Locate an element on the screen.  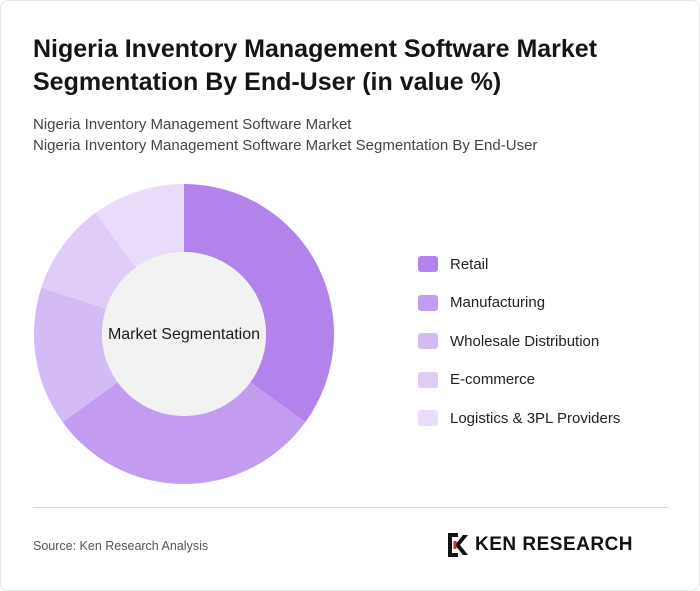
source-note: Source: Ken Research Analysis is located at coordinates (121, 546).